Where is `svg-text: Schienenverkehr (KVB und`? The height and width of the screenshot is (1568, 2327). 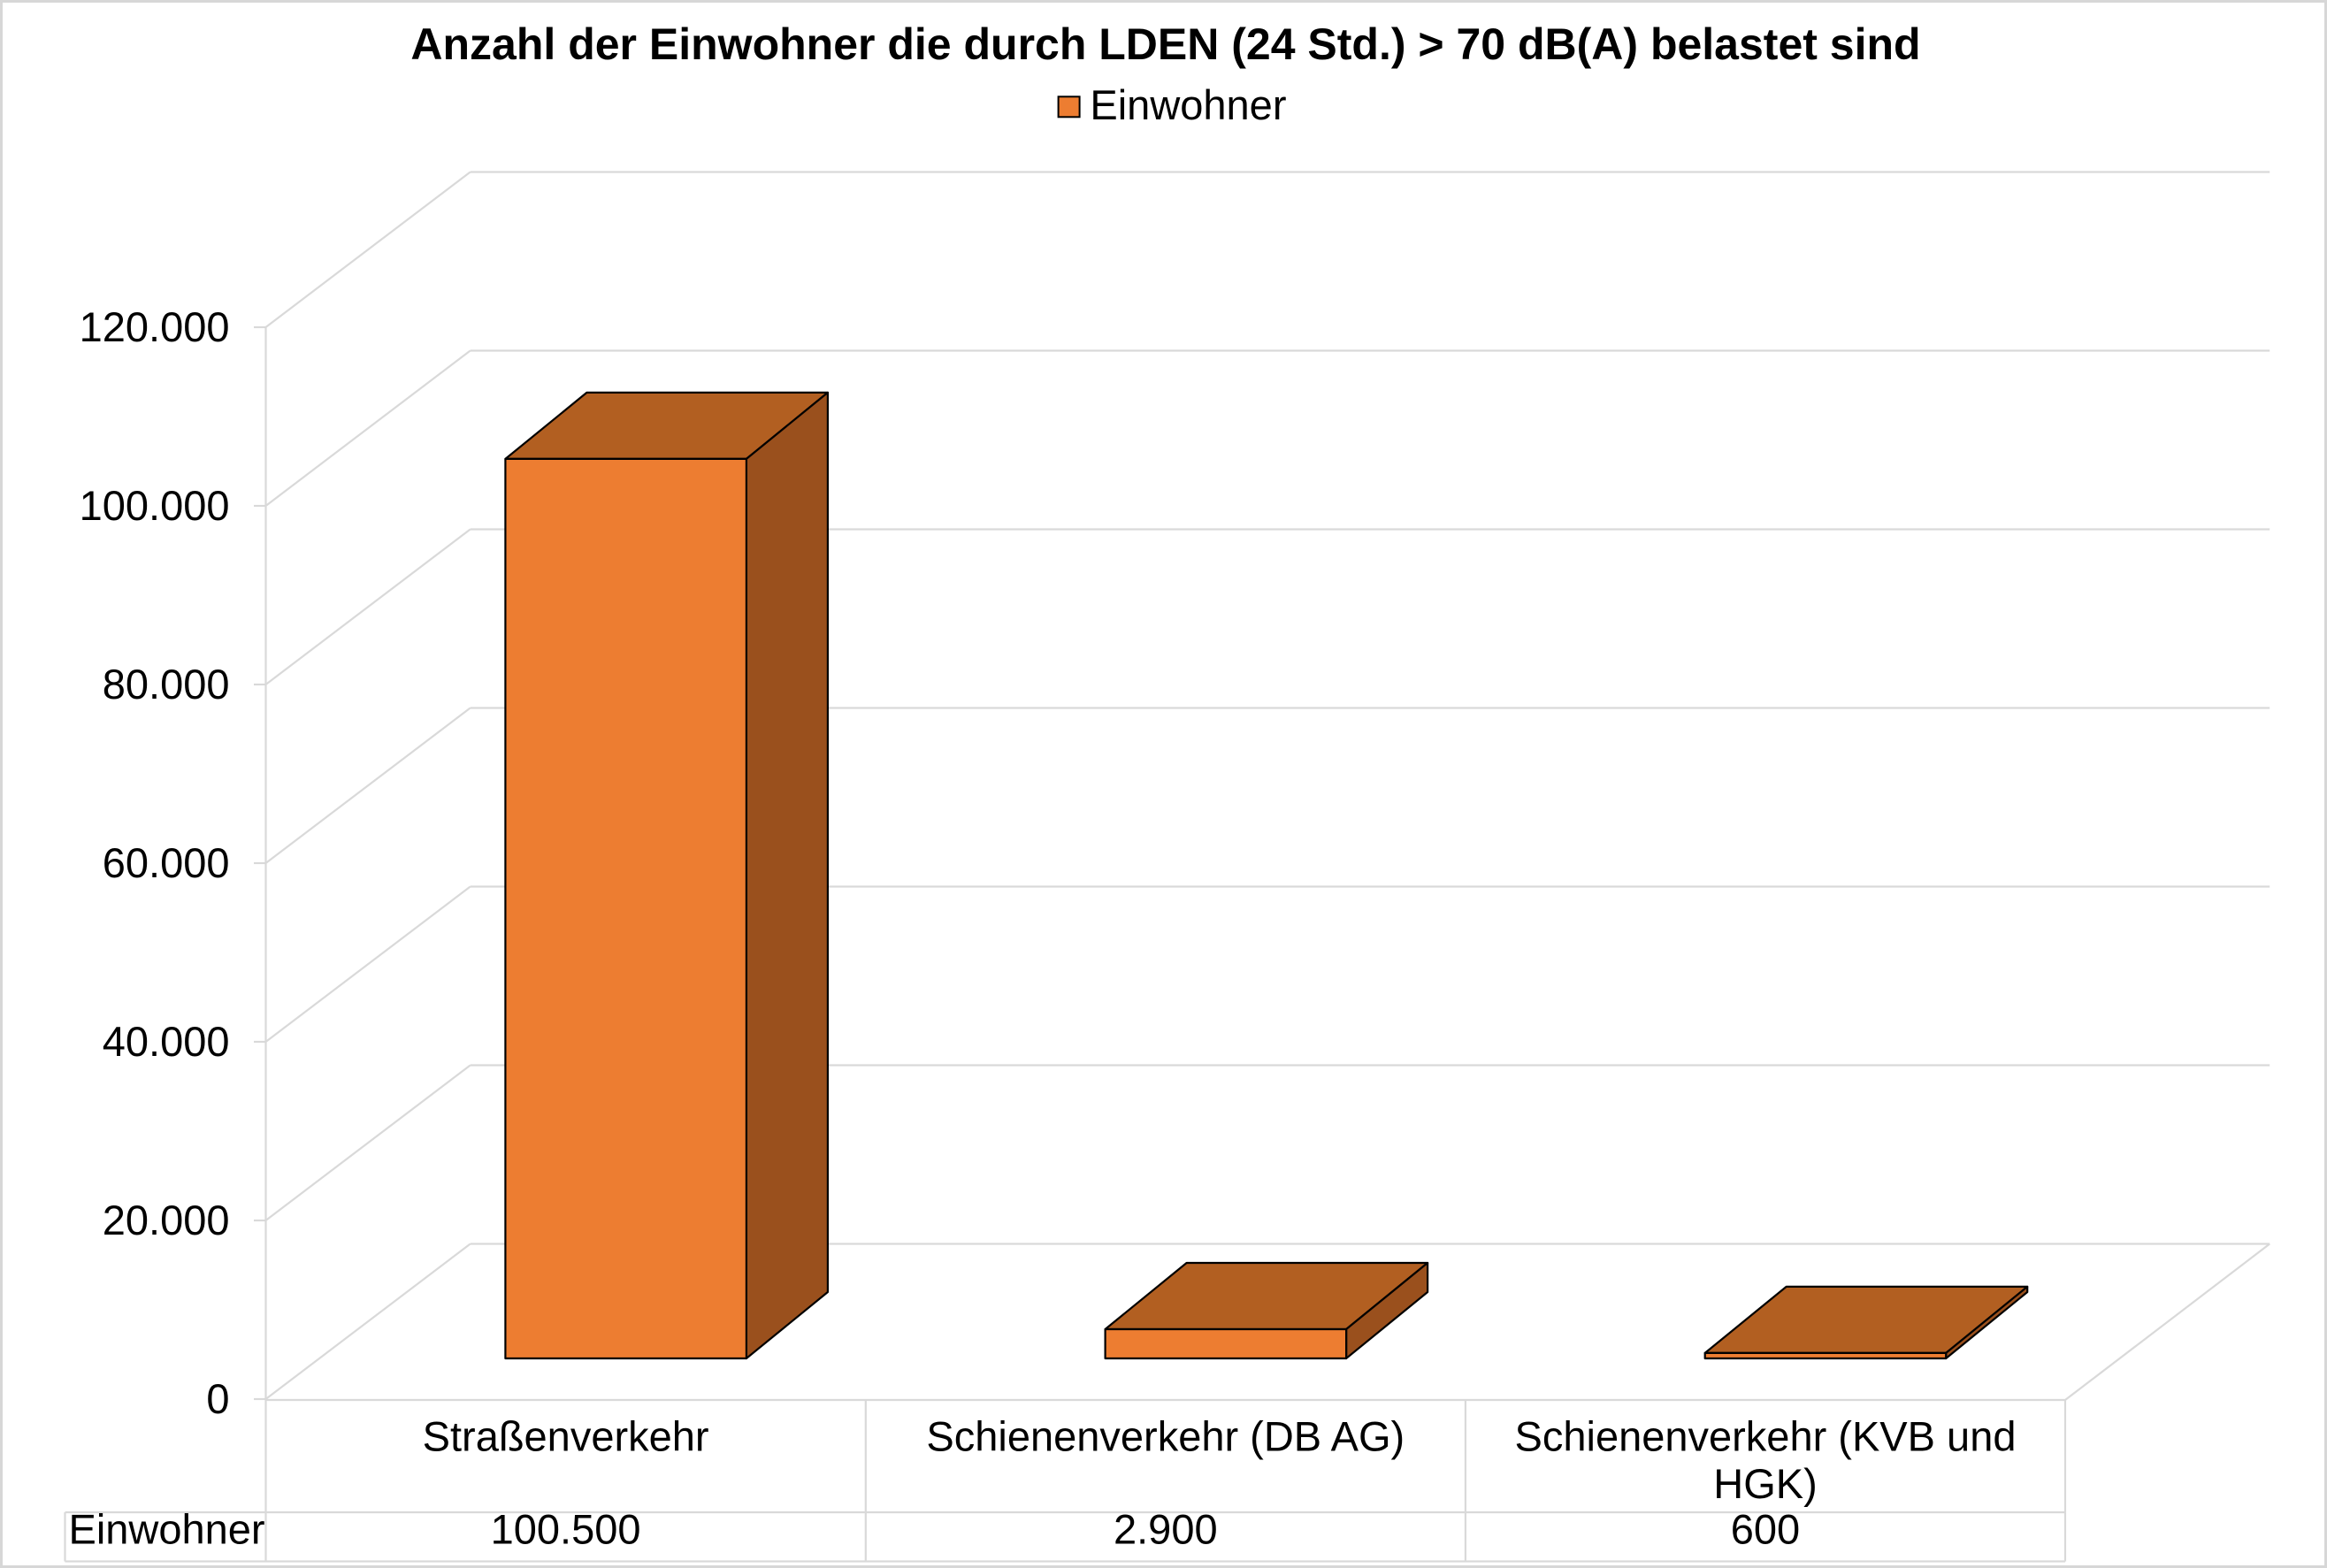 svg-text: Schienenverkehr (KVB und is located at coordinates (1766, 1436).